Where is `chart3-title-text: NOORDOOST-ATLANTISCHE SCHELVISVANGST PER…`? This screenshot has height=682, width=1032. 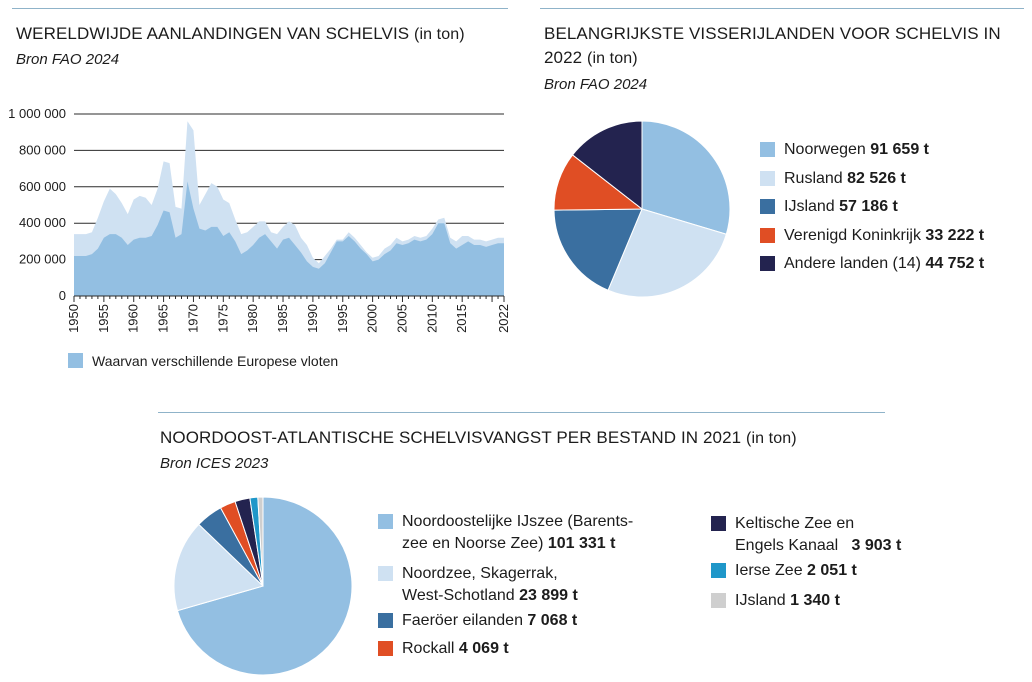
chart3-title-text: NOORDOOST-ATLANTISCHE SCHELVISVANGST PER… is located at coordinates (451, 437).